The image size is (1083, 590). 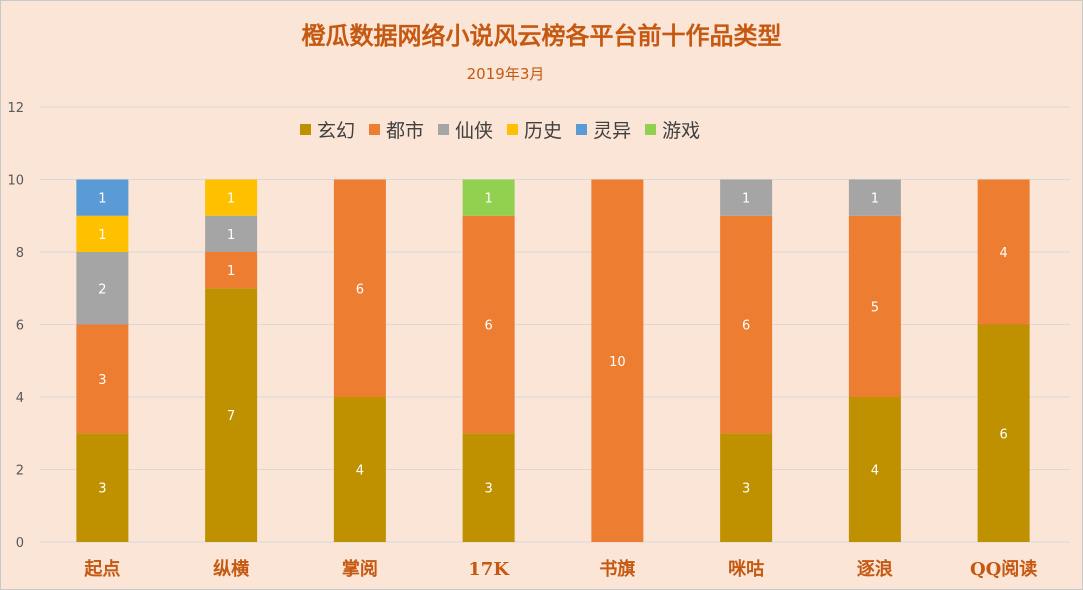 What do you see at coordinates (20, 326) in the screenshot?
I see `y-tick-label: 6` at bounding box center [20, 326].